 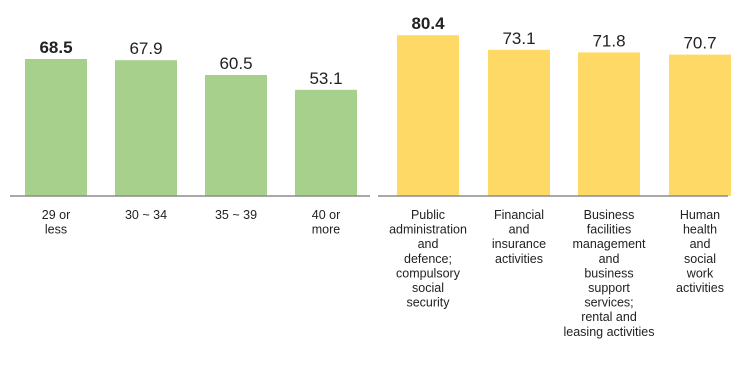 I want to click on category-label-line: support, so click(x=609, y=288).